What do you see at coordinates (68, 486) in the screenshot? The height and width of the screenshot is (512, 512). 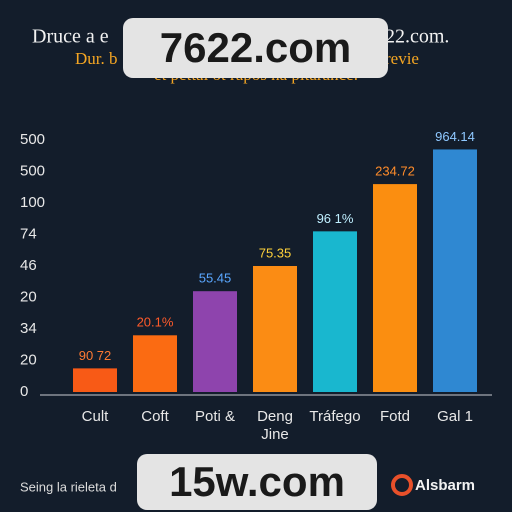 I see `footer: Seing la rieleta d` at bounding box center [68, 486].